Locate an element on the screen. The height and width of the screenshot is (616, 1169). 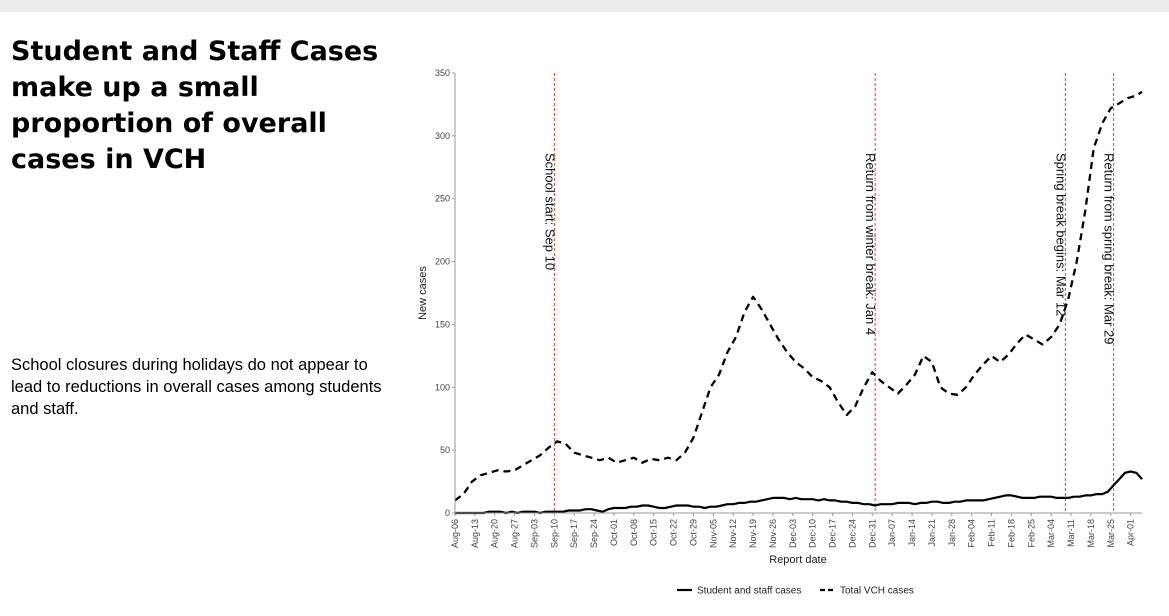
y-axis-ticks: 0 50 100 150 200 250 300 350 is located at coordinates (445, 293).